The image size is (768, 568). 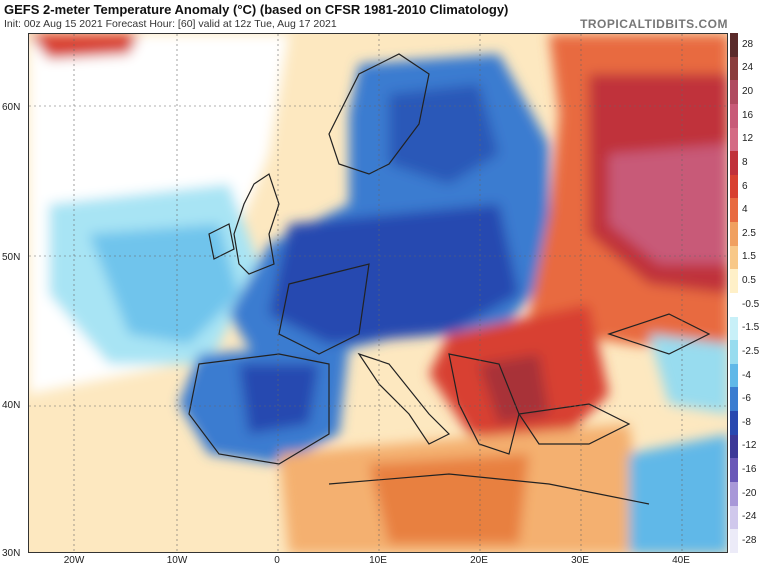 I want to click on colorbar-row: 4, so click(x=748, y=210).